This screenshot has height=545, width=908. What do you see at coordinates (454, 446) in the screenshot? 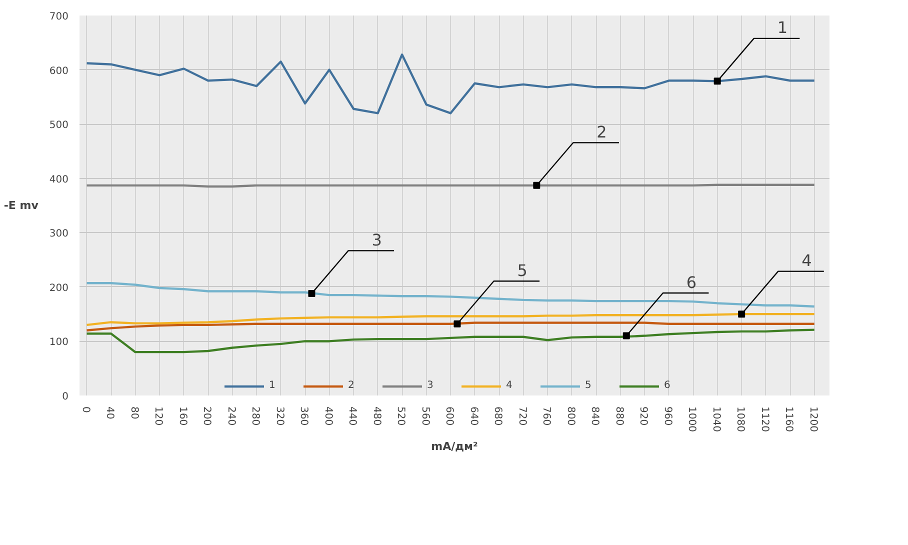
I see `x-axis-title: mA/дм²` at bounding box center [454, 446].